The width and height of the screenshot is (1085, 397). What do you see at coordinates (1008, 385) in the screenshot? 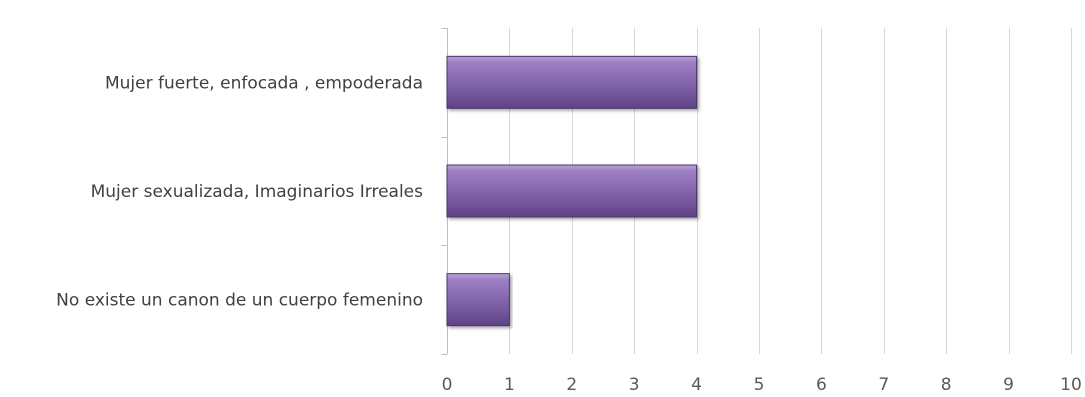
I see `x-tick-label-9: 9` at bounding box center [1008, 385].